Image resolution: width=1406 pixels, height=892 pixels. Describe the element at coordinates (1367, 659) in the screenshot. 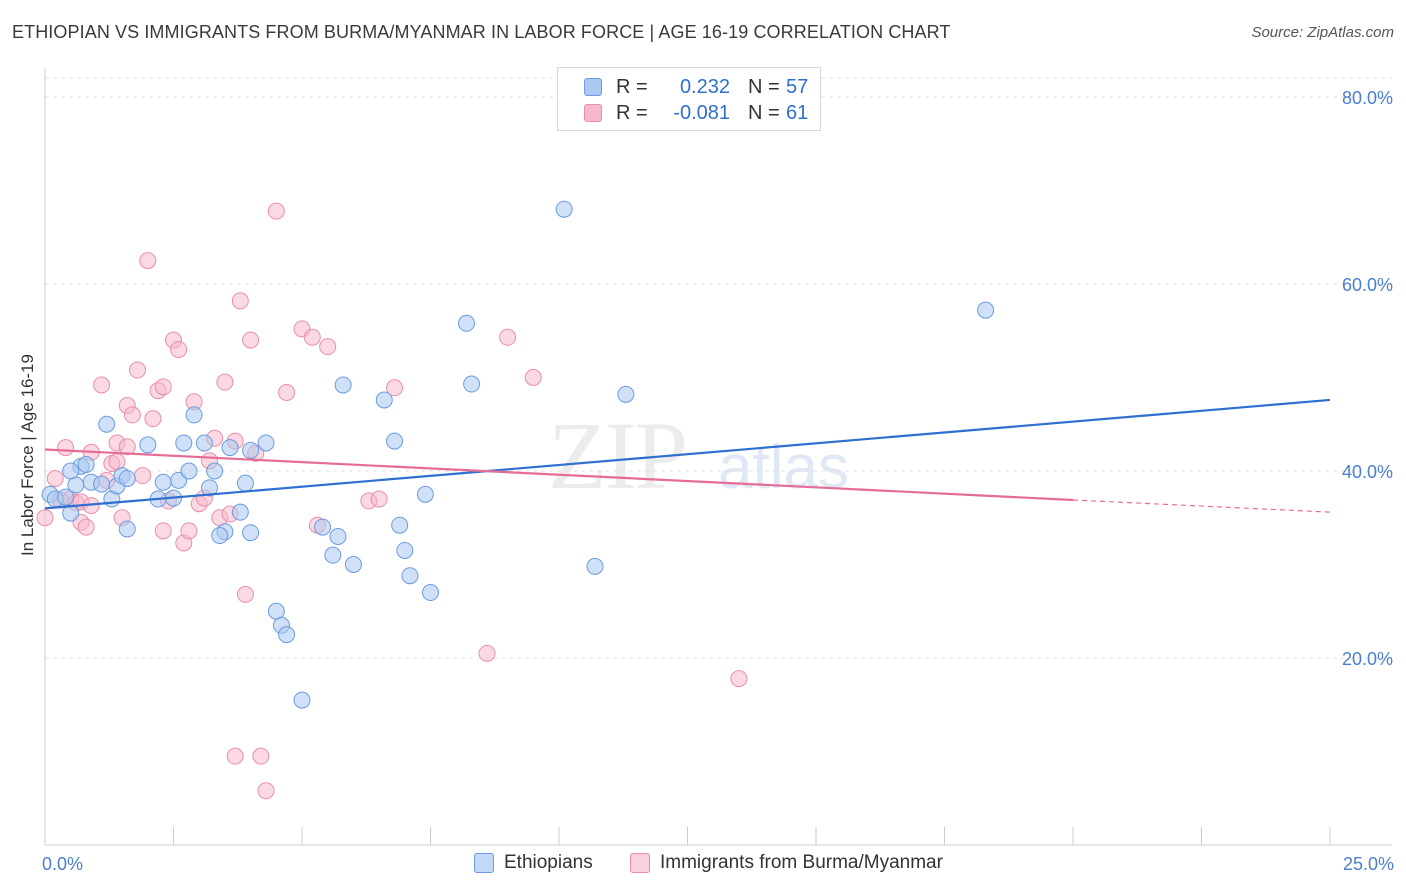

I see `y-tick-label: 20.0%` at that location.